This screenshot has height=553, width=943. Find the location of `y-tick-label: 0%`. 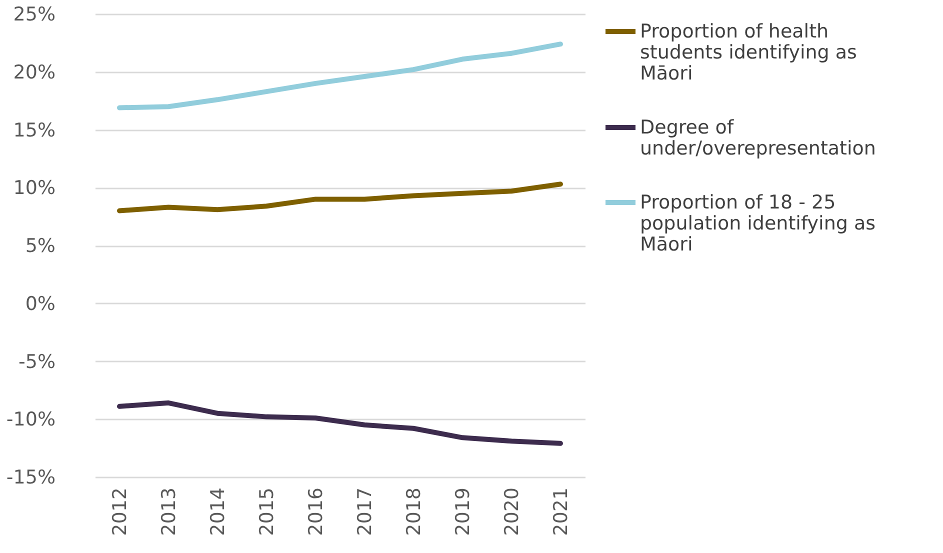

y-tick-label: 0% is located at coordinates (40, 303).